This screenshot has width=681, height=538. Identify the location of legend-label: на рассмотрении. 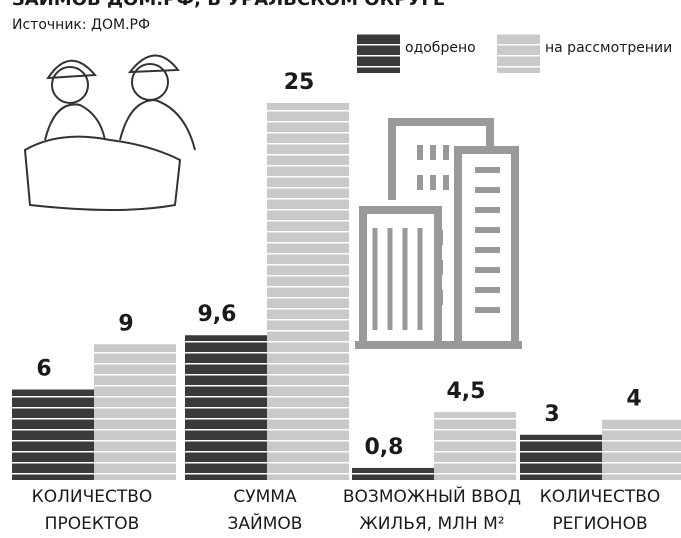
(608, 48).